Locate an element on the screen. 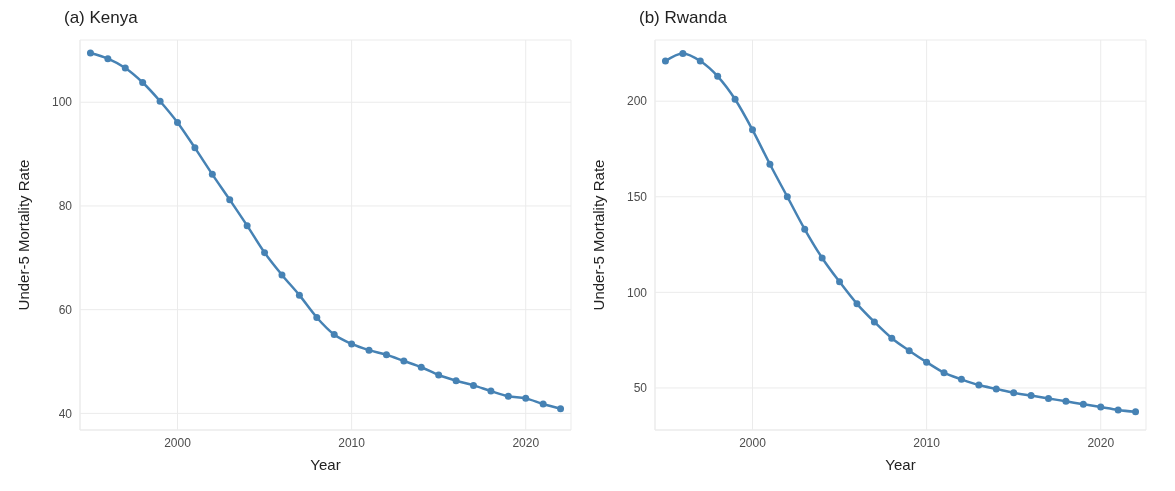  y-tick-label: 80 is located at coordinates (65, 206).